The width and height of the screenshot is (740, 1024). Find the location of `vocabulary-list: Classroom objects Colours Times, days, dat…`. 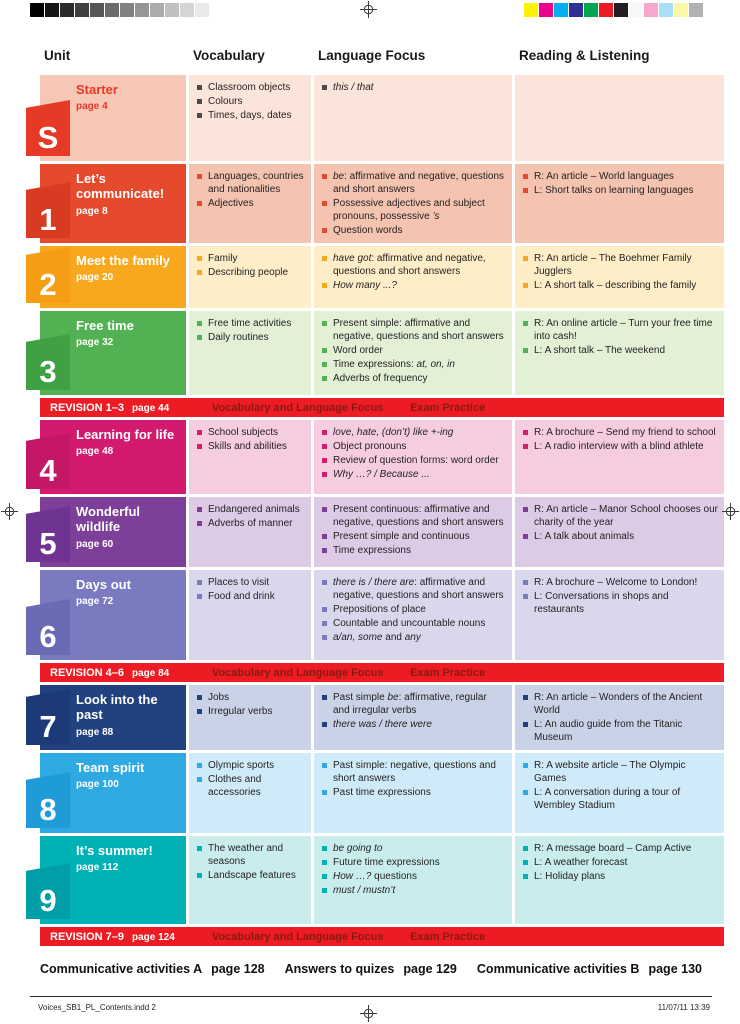

vocabulary-list: Classroom objects Colours Times, days, dat… is located at coordinates (250, 101).